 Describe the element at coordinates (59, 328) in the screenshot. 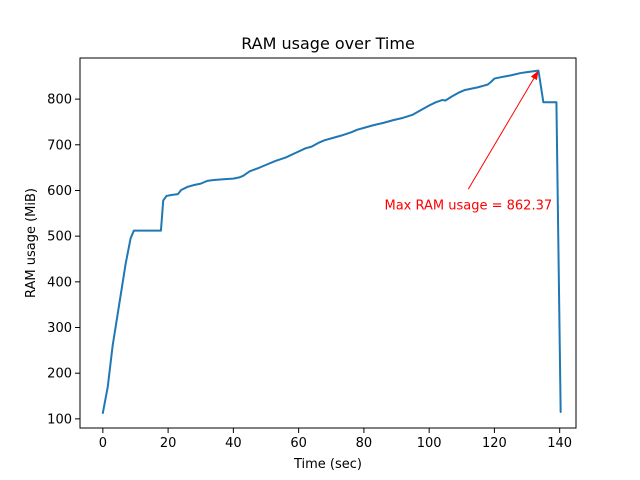

I see `y-tick-label: 300` at that location.